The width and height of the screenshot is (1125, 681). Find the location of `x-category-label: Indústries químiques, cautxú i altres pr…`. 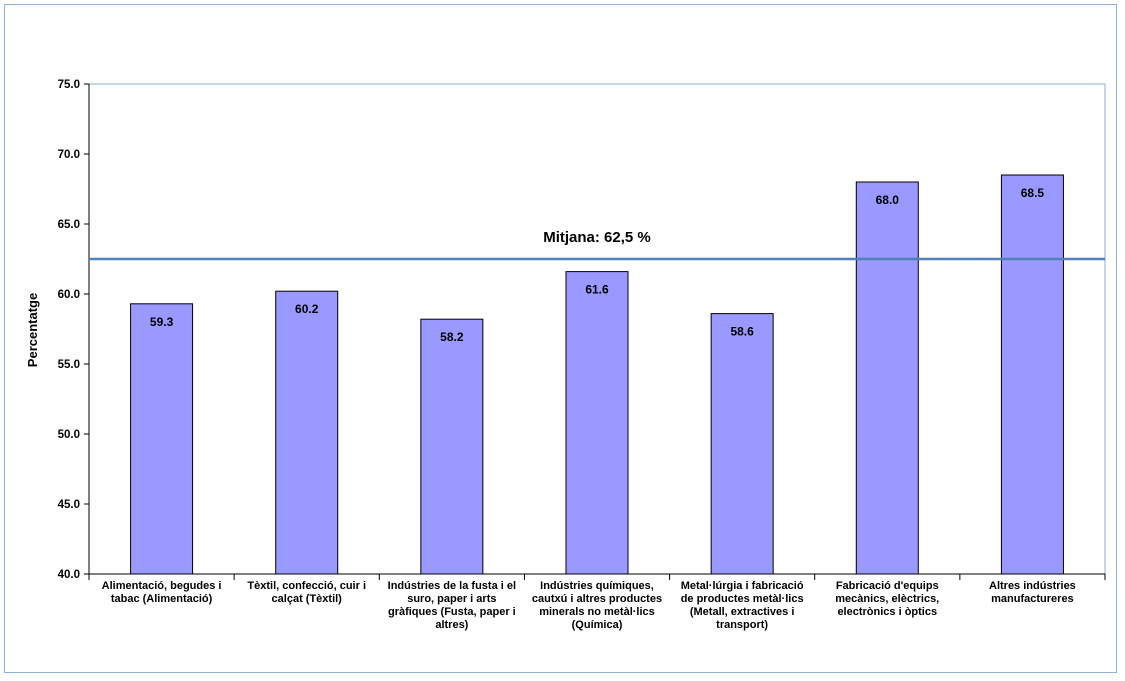

x-category-label: Indústries químiques, cautxú i altres pr… is located at coordinates (597, 605).